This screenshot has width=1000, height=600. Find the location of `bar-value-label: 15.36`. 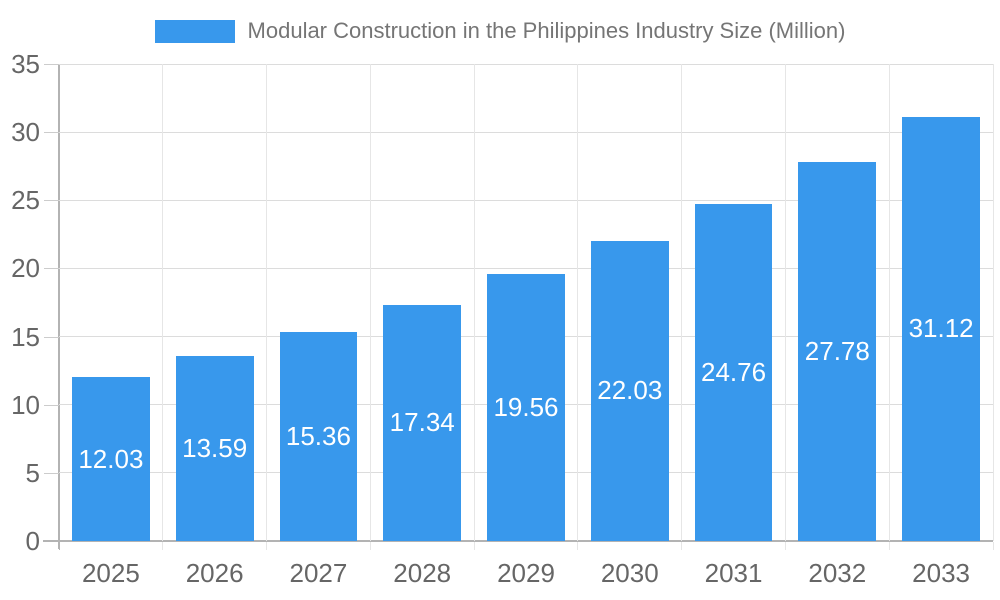

bar-value-label: 15.36 is located at coordinates (318, 435).